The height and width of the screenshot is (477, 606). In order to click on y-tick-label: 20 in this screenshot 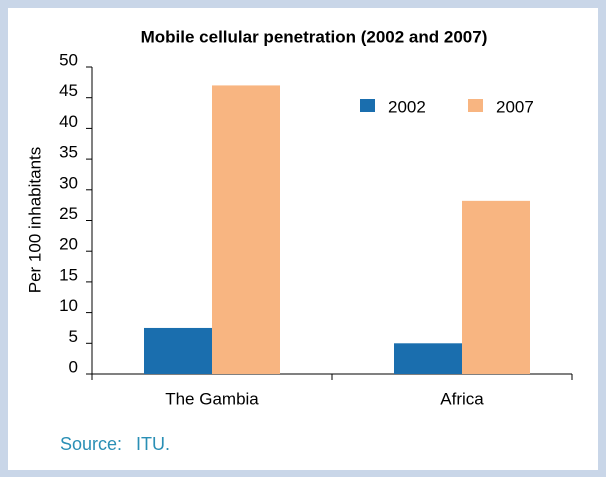, I will do `click(68, 244)`.